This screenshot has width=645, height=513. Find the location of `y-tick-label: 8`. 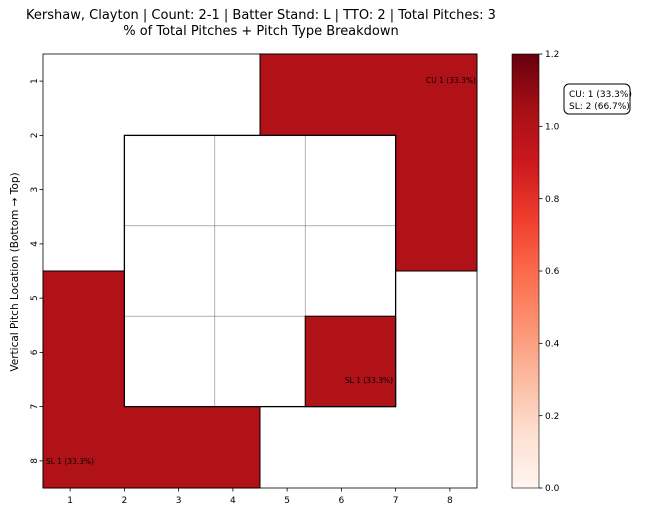

y-tick-label: 8 is located at coordinates (35, 461).